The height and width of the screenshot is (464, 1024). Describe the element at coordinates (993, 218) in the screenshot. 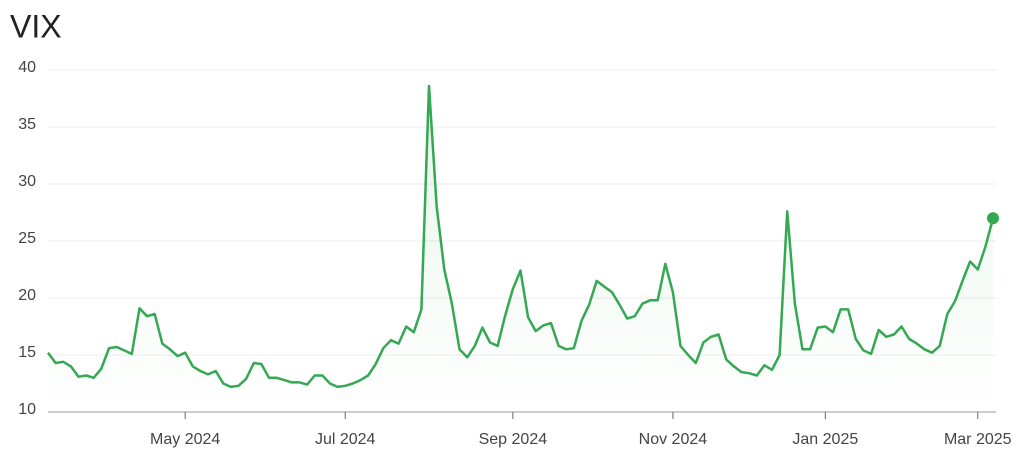

I see `end-dot` at that location.